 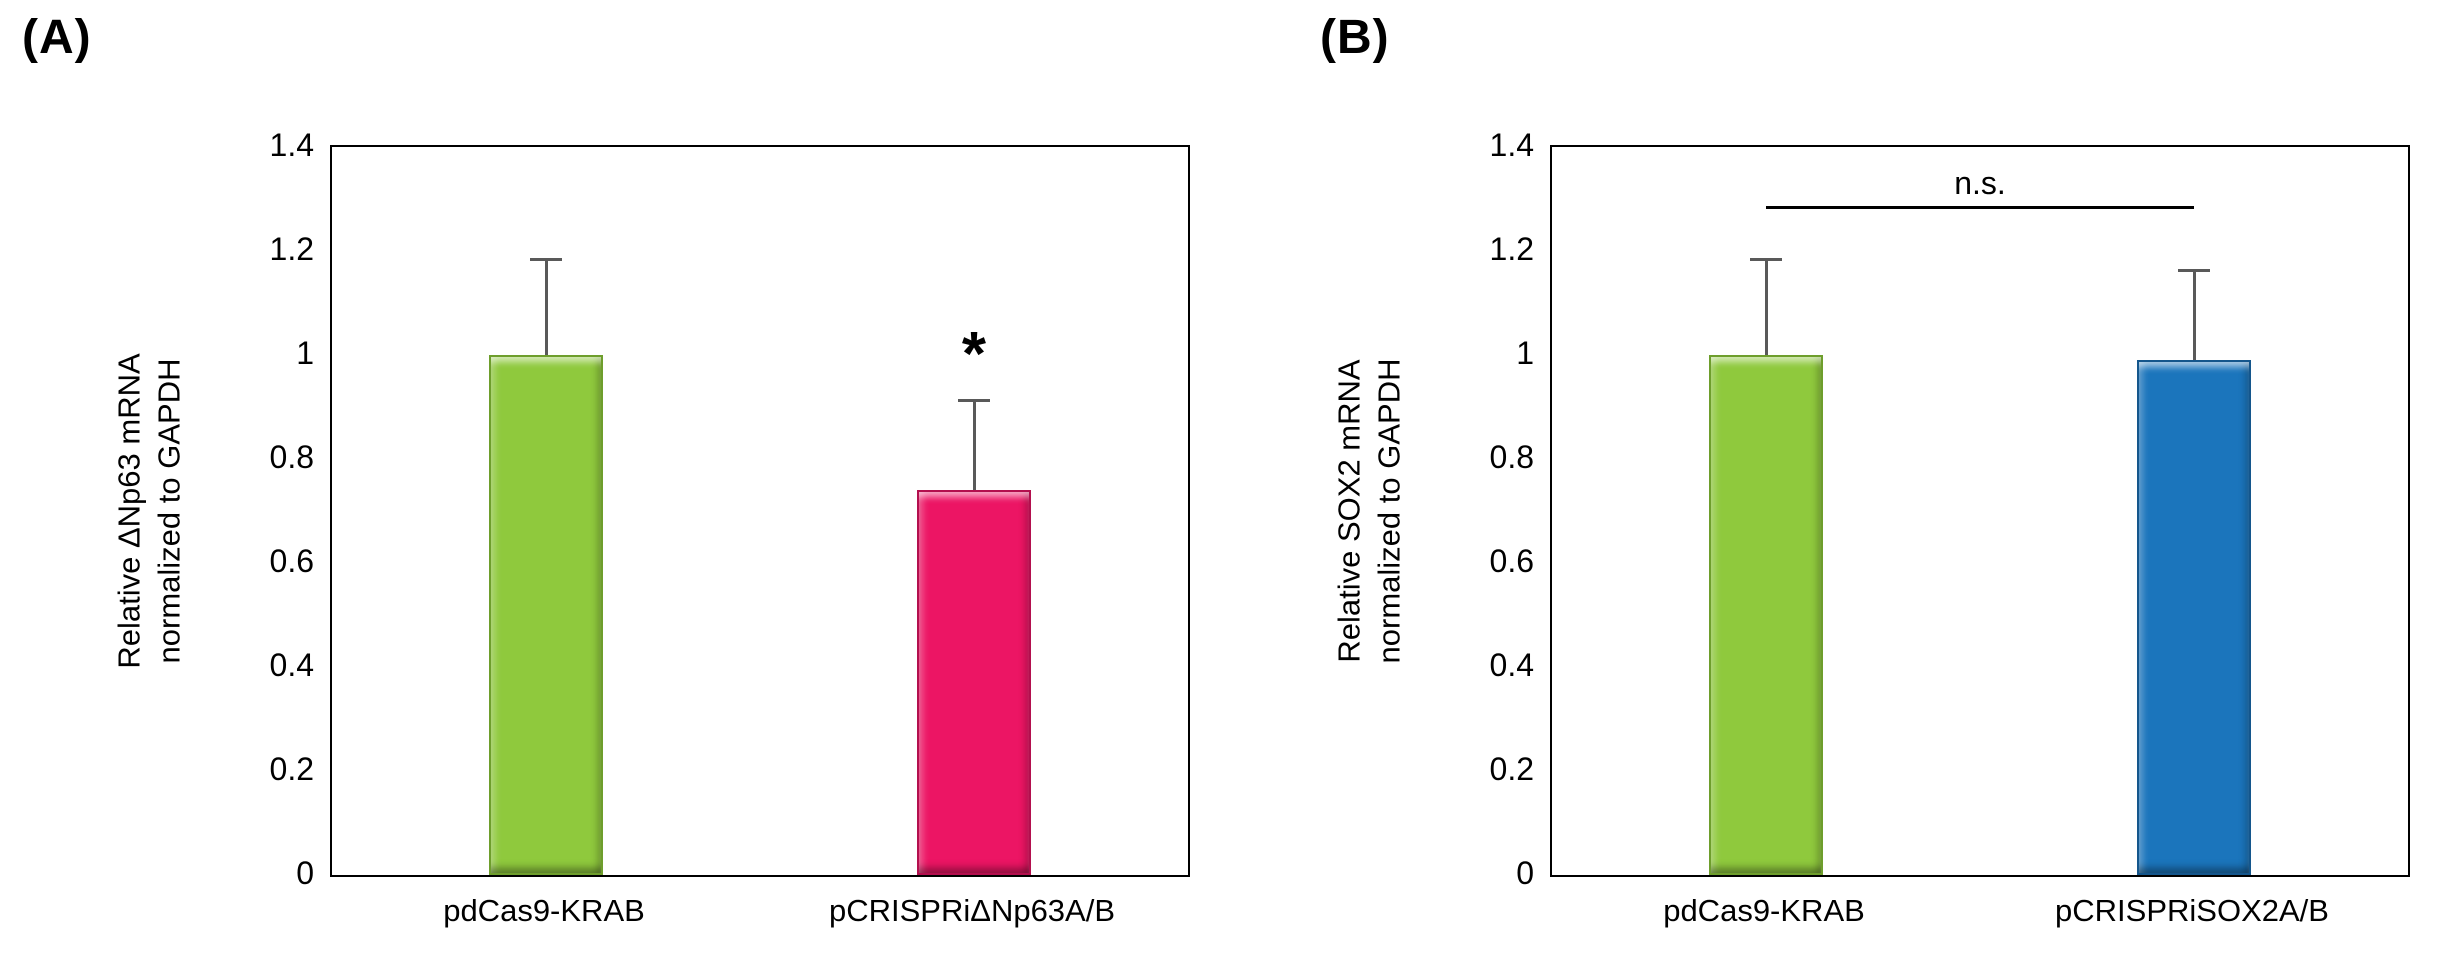 I want to click on panel-label: (A), so click(x=57, y=37).